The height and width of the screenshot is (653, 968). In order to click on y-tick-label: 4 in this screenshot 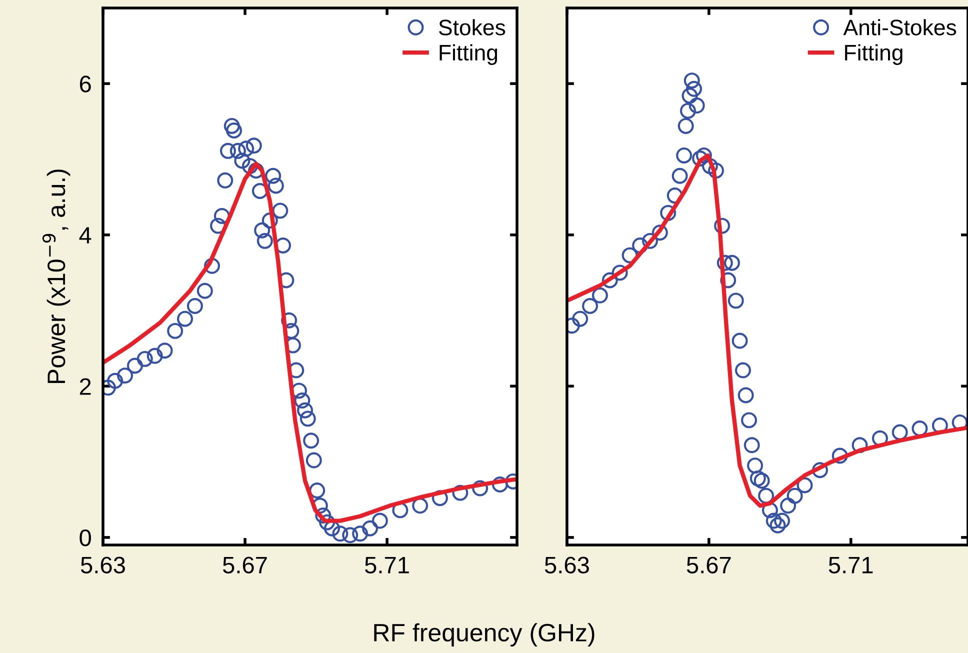, I will do `click(85, 235)`.